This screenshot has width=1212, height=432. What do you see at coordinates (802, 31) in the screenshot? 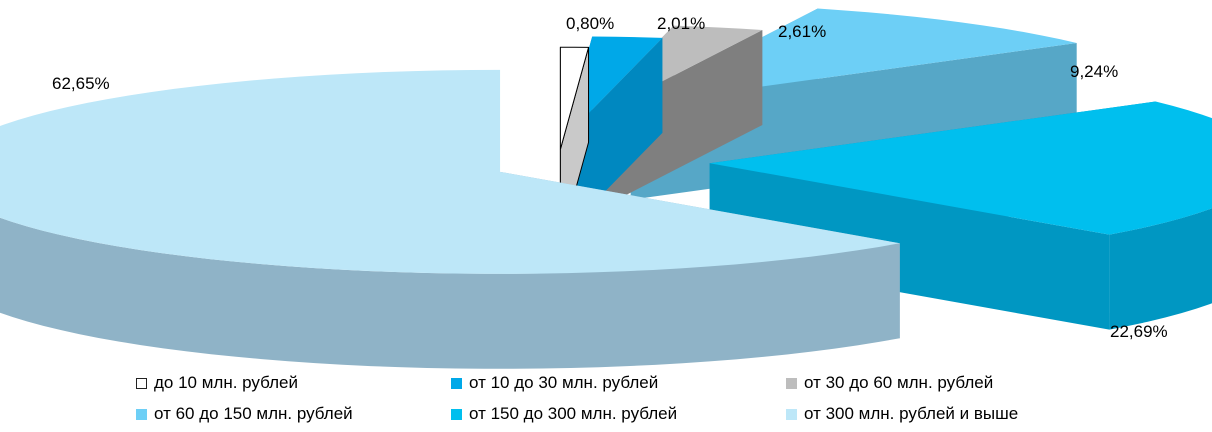
I see `slice-label-2: 2,61%` at bounding box center [802, 31].